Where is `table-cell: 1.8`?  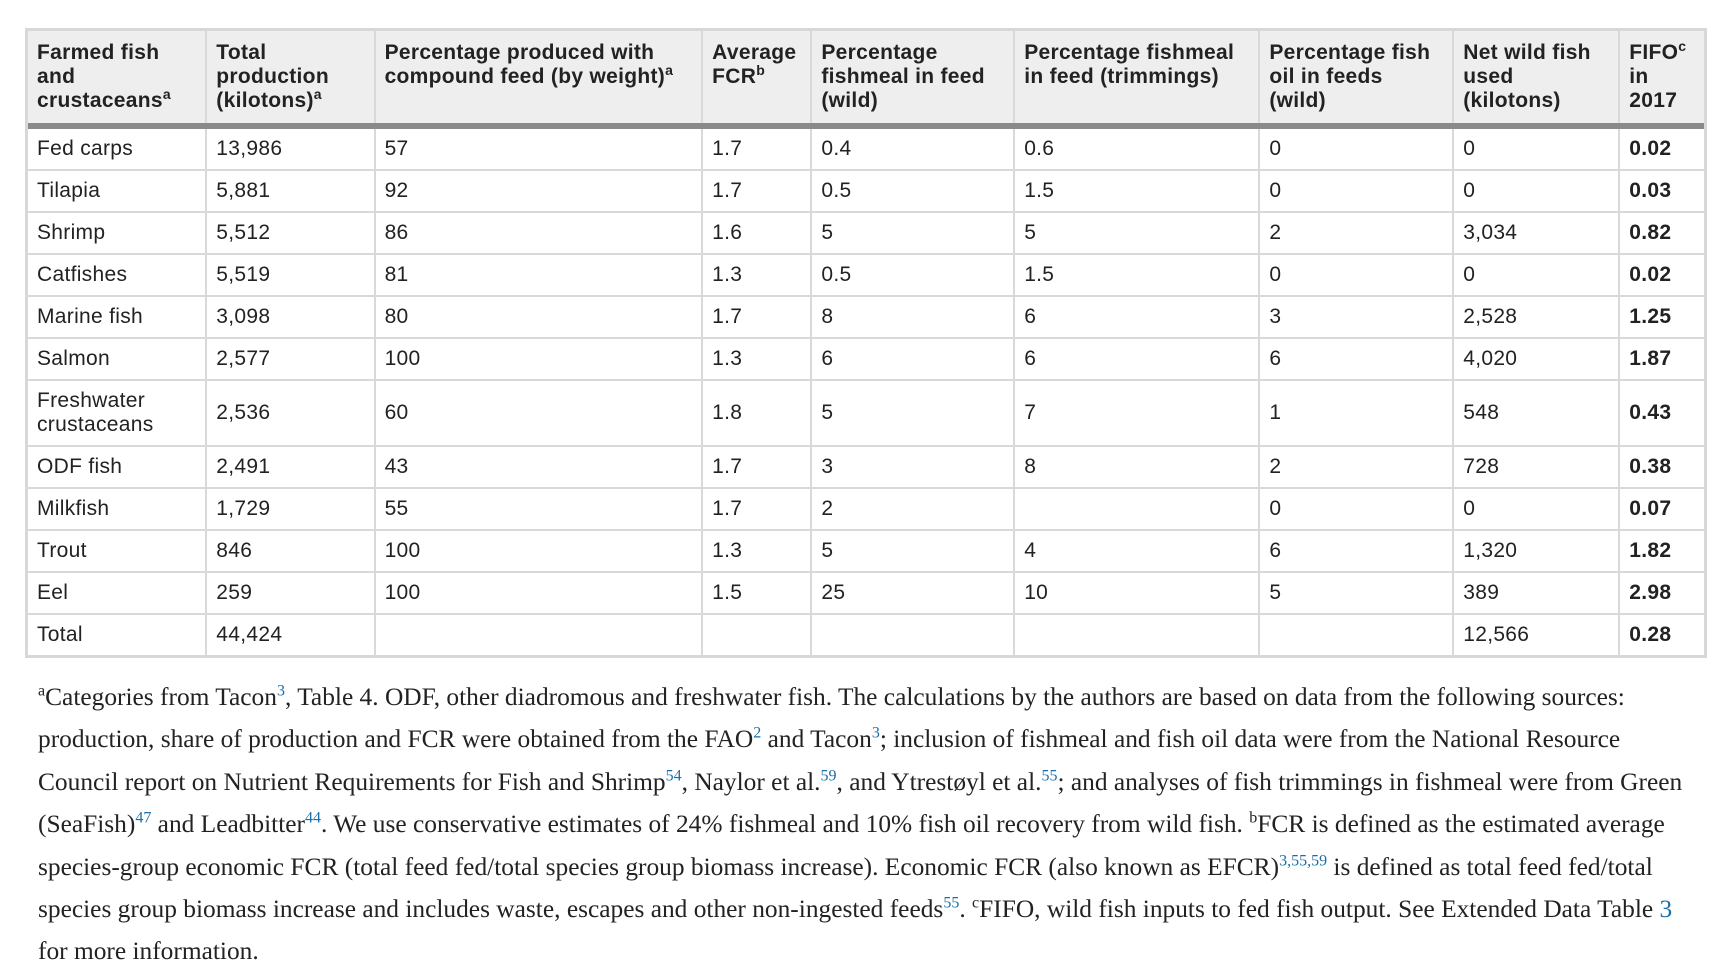
table-cell: 1.8 is located at coordinates (757, 413).